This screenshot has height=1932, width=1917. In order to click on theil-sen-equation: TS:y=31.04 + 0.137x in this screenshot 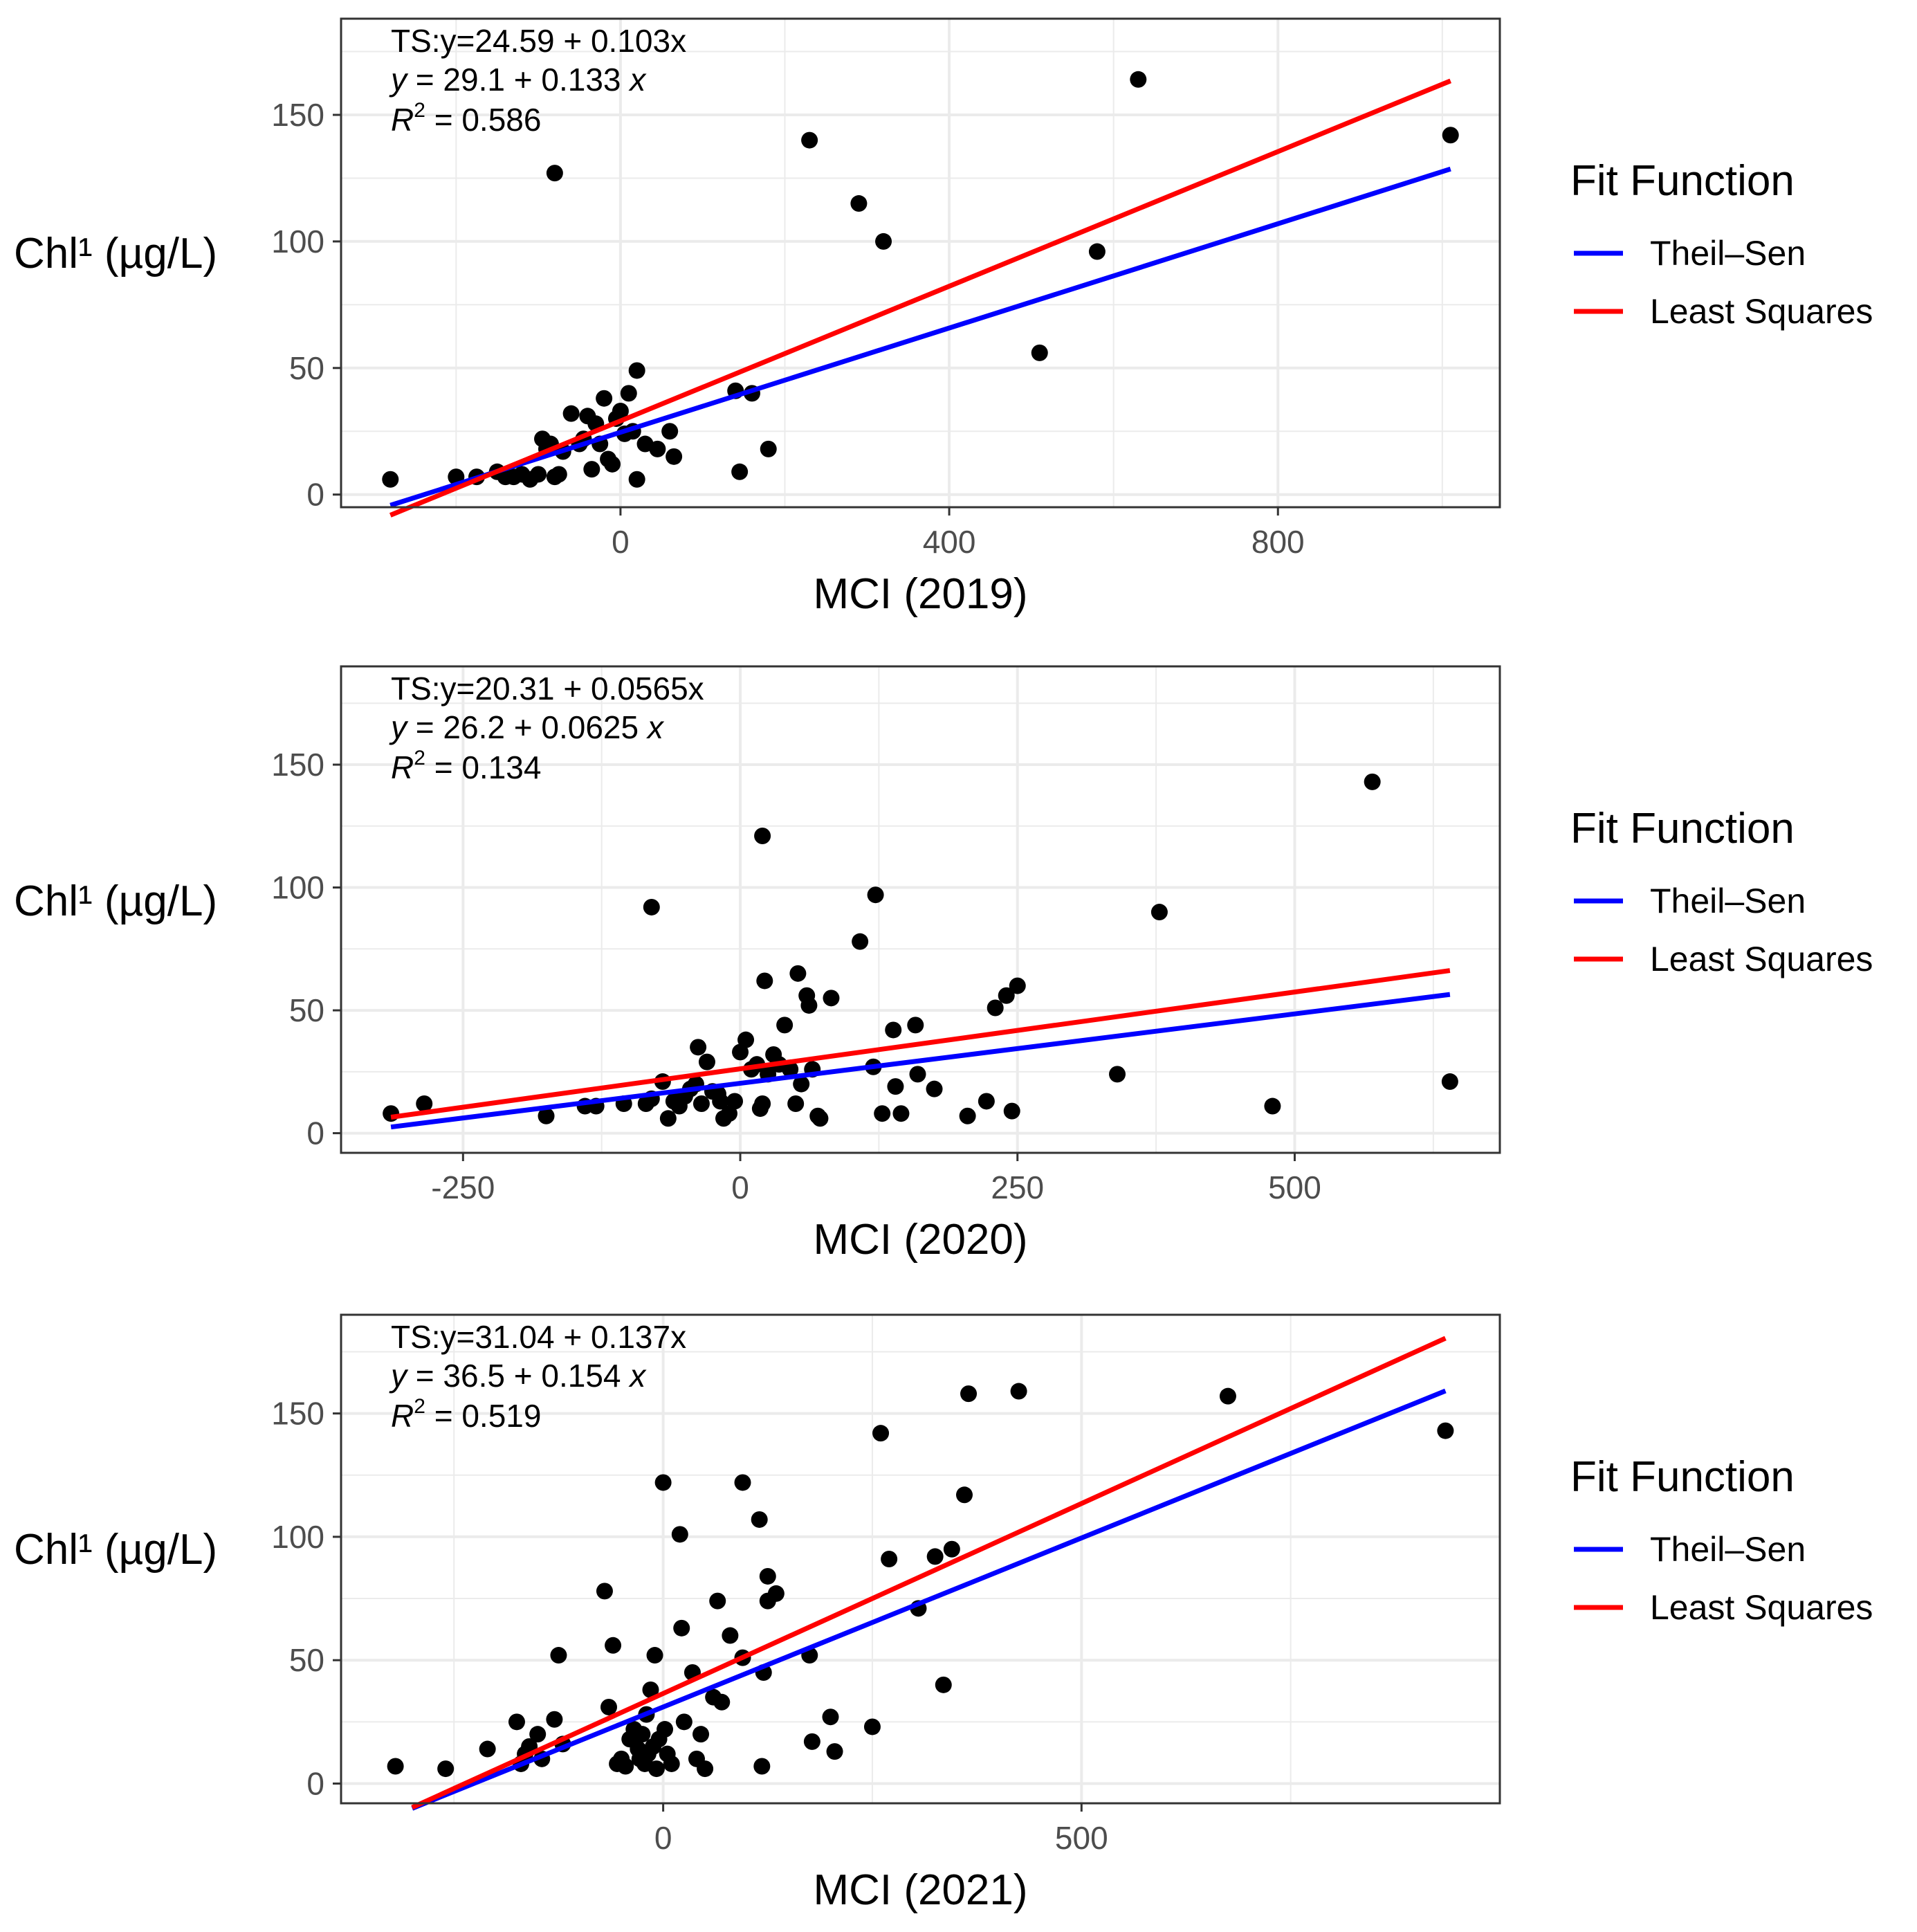, I will do `click(538, 1337)`.